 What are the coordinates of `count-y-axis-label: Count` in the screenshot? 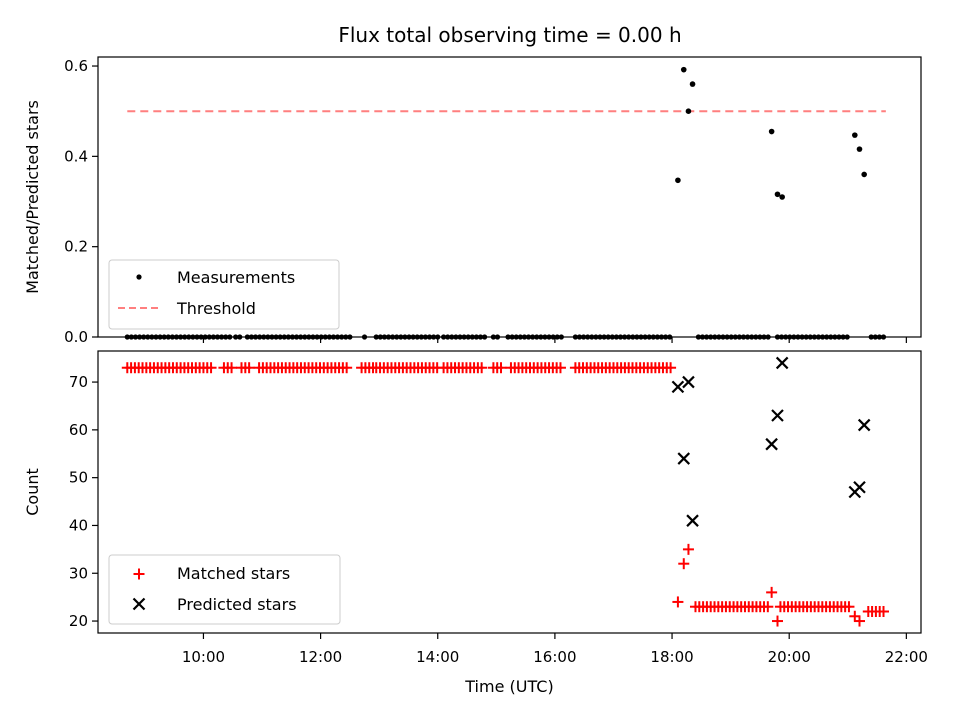 It's located at (32, 492).